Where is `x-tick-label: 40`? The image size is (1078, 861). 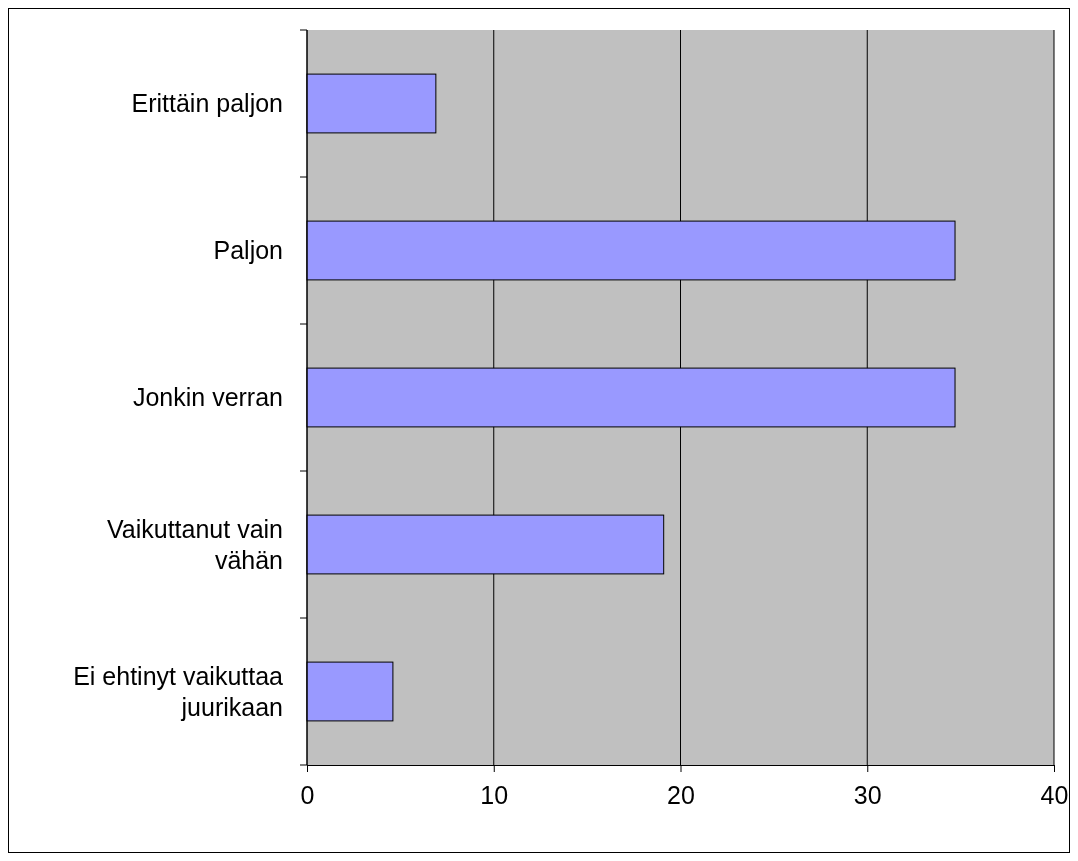 x-tick-label: 40 is located at coordinates (1054, 794).